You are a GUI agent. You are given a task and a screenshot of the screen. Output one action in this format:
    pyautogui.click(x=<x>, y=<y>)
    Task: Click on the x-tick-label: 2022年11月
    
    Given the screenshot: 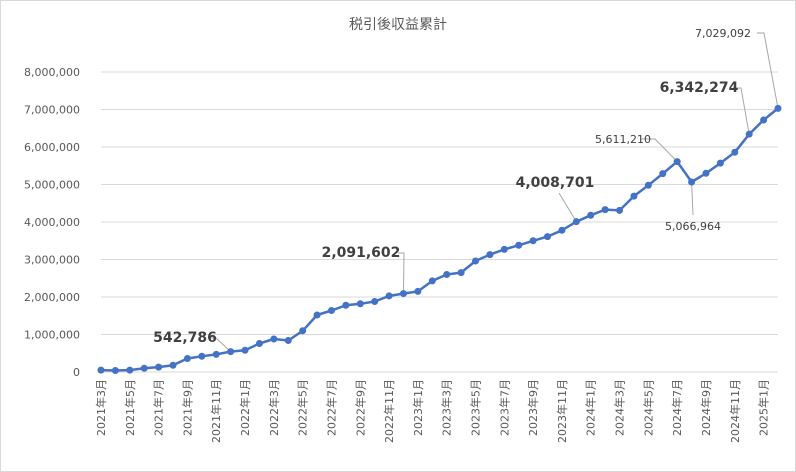 What is the action you would take?
    pyautogui.click(x=389, y=411)
    